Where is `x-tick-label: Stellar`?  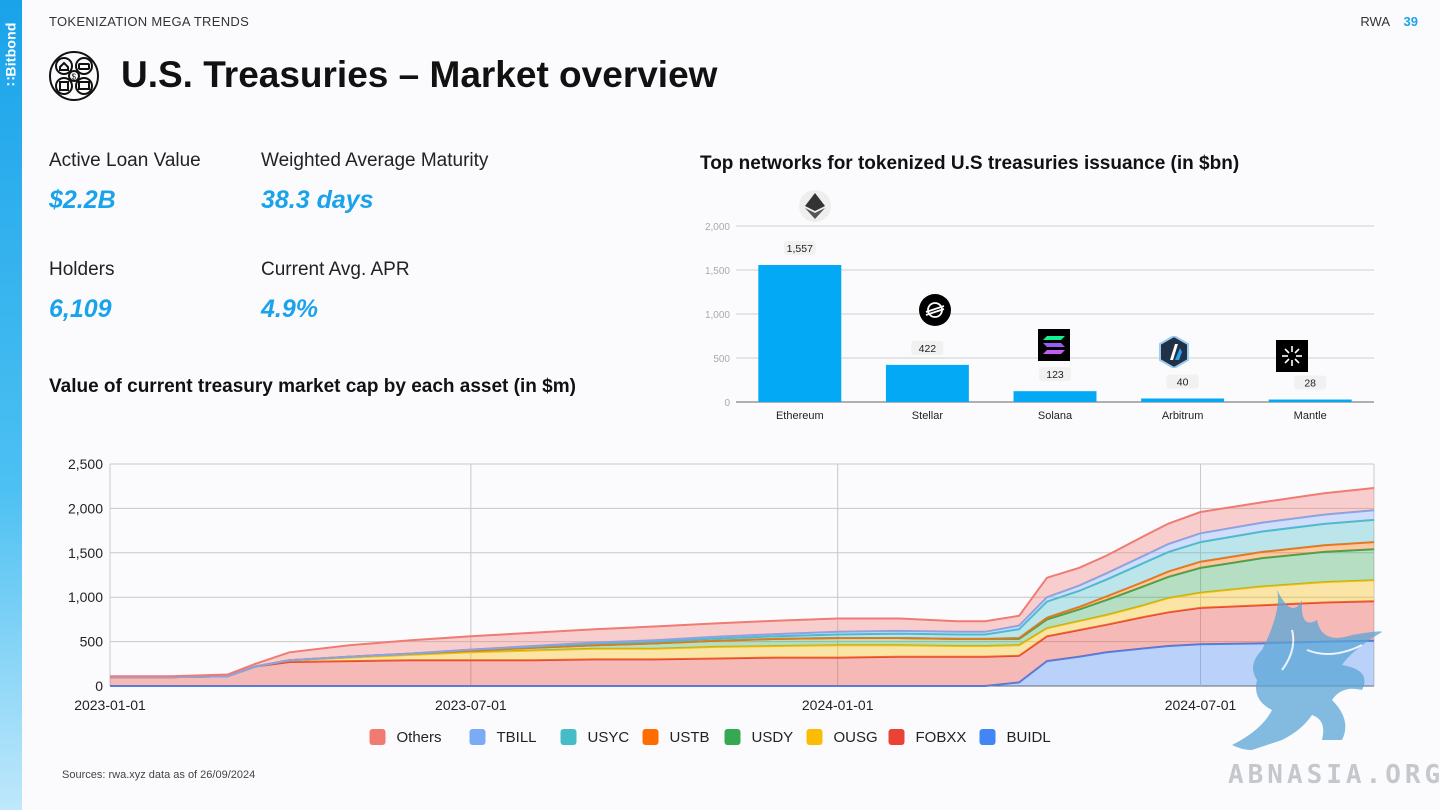
x-tick-label: Stellar is located at coordinates (928, 416).